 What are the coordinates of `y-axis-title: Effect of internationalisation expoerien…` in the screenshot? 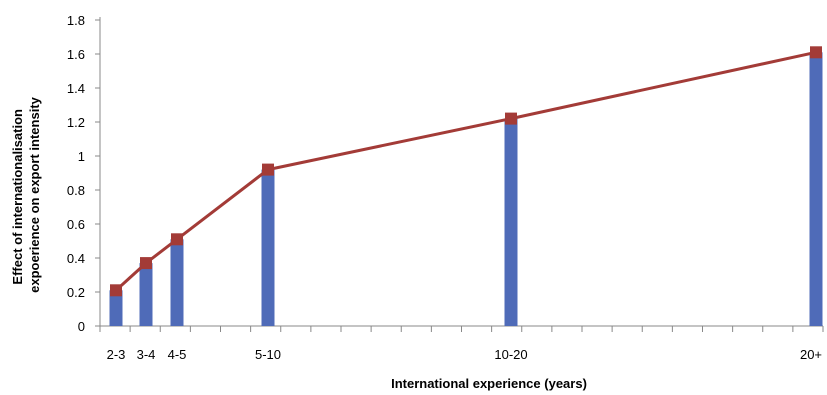 It's located at (26, 194).